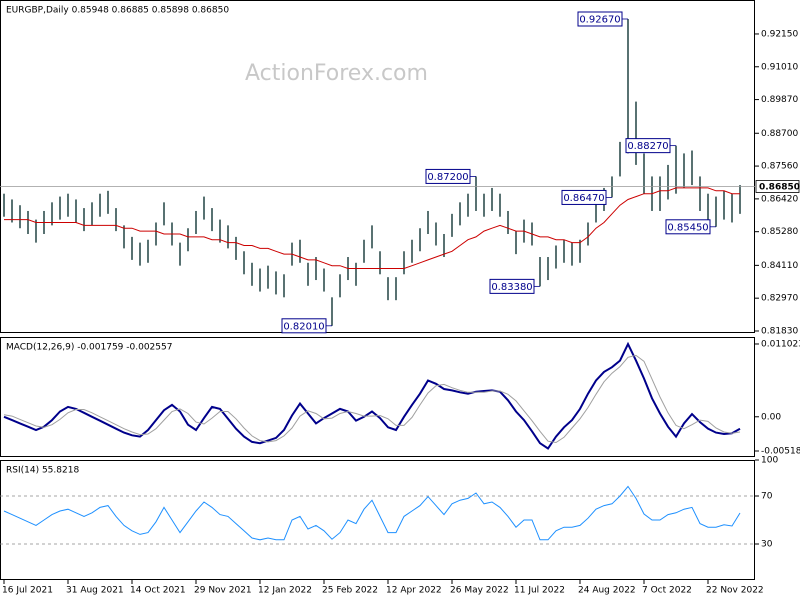  I want to click on y-tick-label: -0.005182, so click(780, 452).